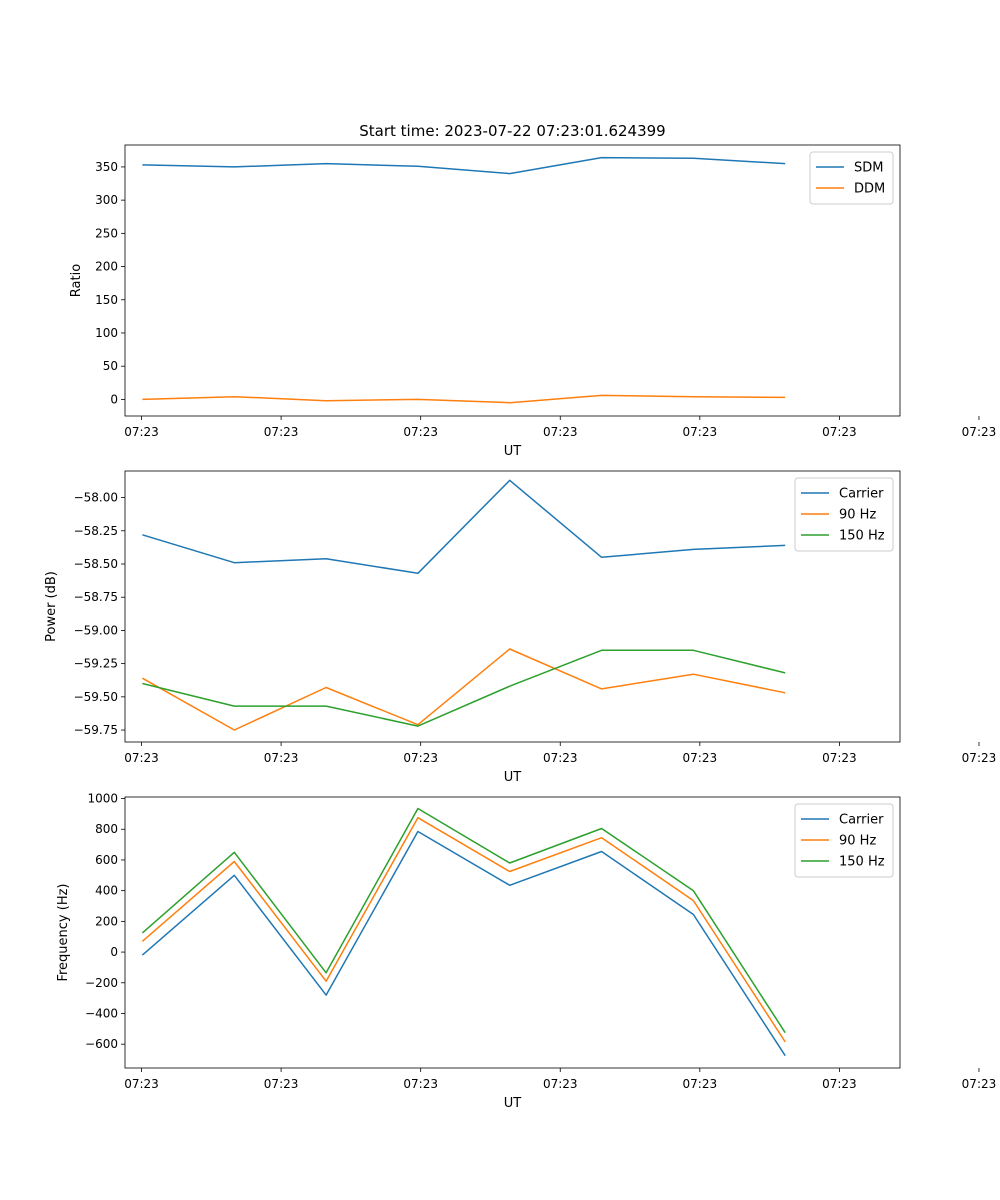  What do you see at coordinates (96, 630) in the screenshot?
I see `y-tick-label: −59.00` at bounding box center [96, 630].